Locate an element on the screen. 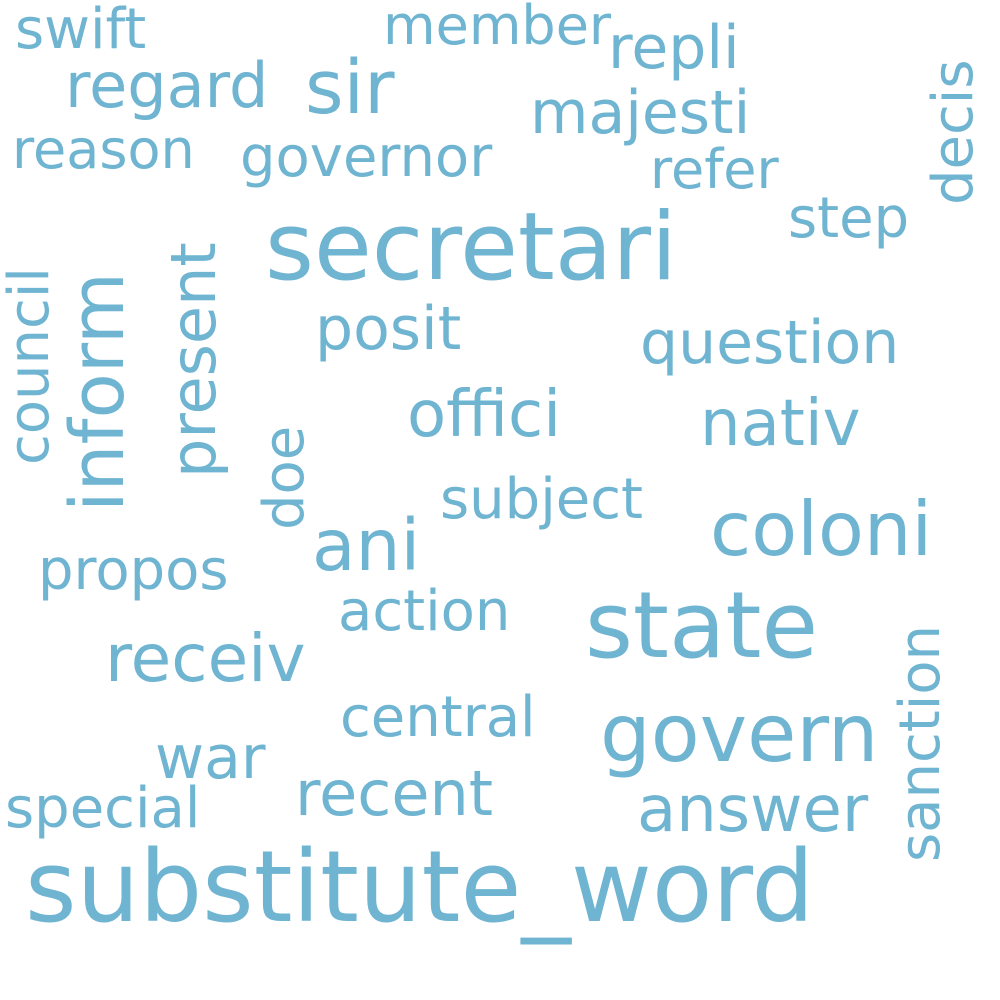  word-step: step is located at coordinates (849, 218).